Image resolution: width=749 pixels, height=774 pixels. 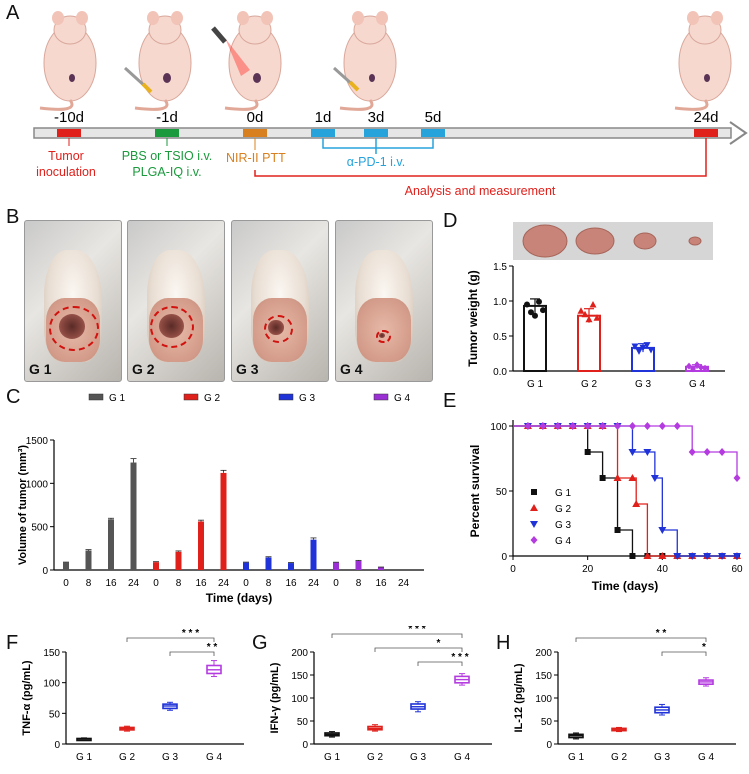 What do you see at coordinates (66, 583) in the screenshot?
I see `x-tick-label: 0` at bounding box center [66, 583].